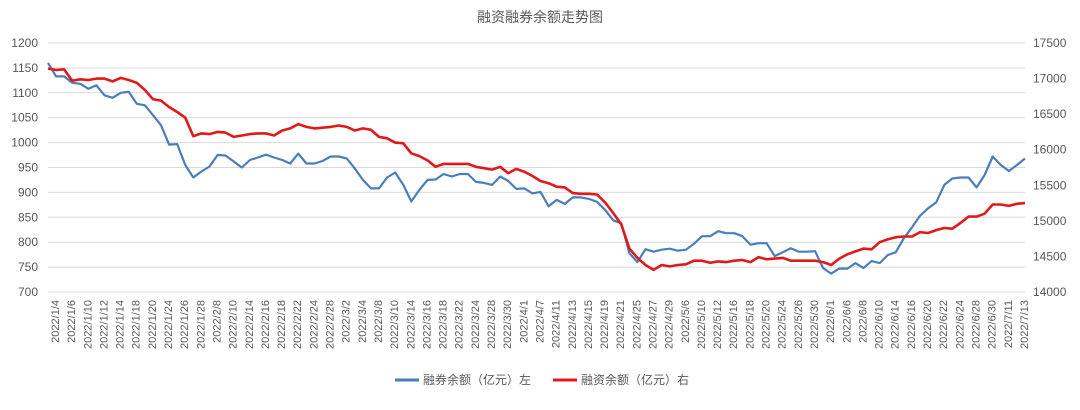 Image resolution: width=1080 pixels, height=410 pixels. Describe the element at coordinates (477, 379) in the screenshot. I see `legend-label: 融券余额（亿元）左` at that location.